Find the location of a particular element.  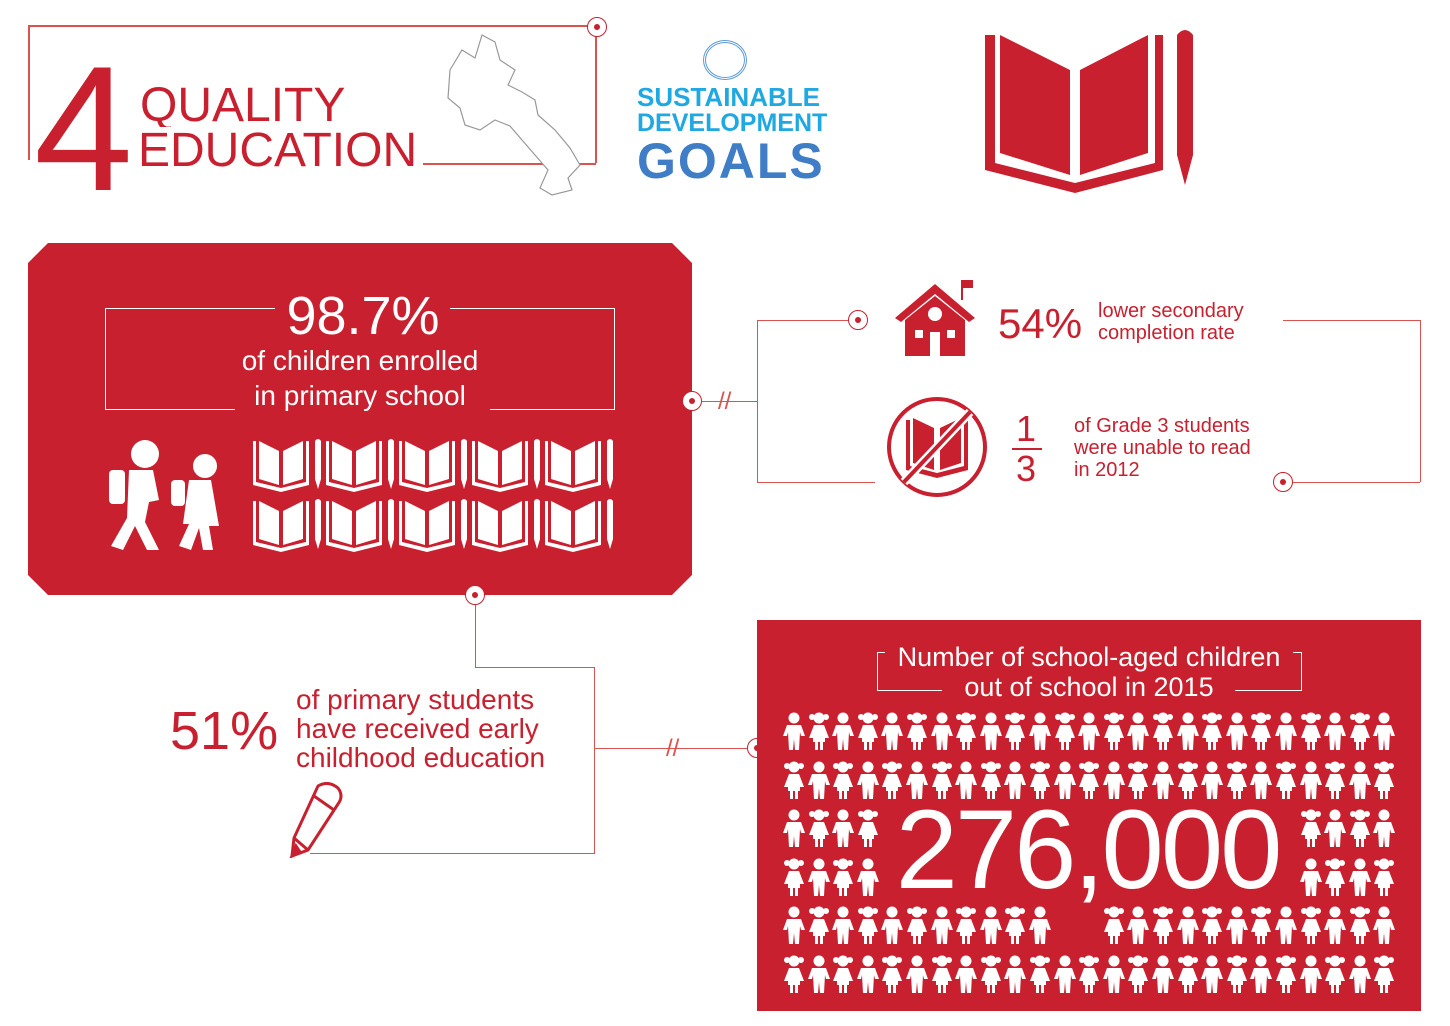

pencil-icon is located at coordinates (316, 820).